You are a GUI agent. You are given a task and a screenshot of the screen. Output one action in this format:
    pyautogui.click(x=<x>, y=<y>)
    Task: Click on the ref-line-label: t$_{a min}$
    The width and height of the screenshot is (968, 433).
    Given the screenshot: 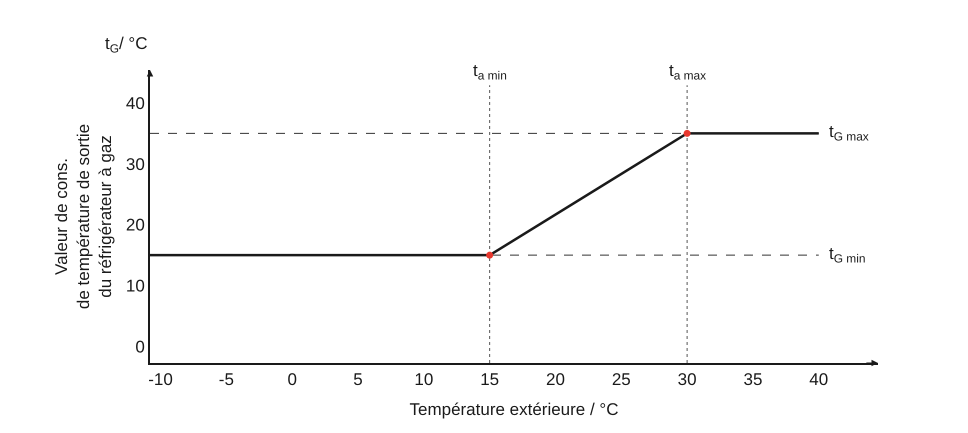 What is the action you would take?
    pyautogui.click(x=490, y=72)
    